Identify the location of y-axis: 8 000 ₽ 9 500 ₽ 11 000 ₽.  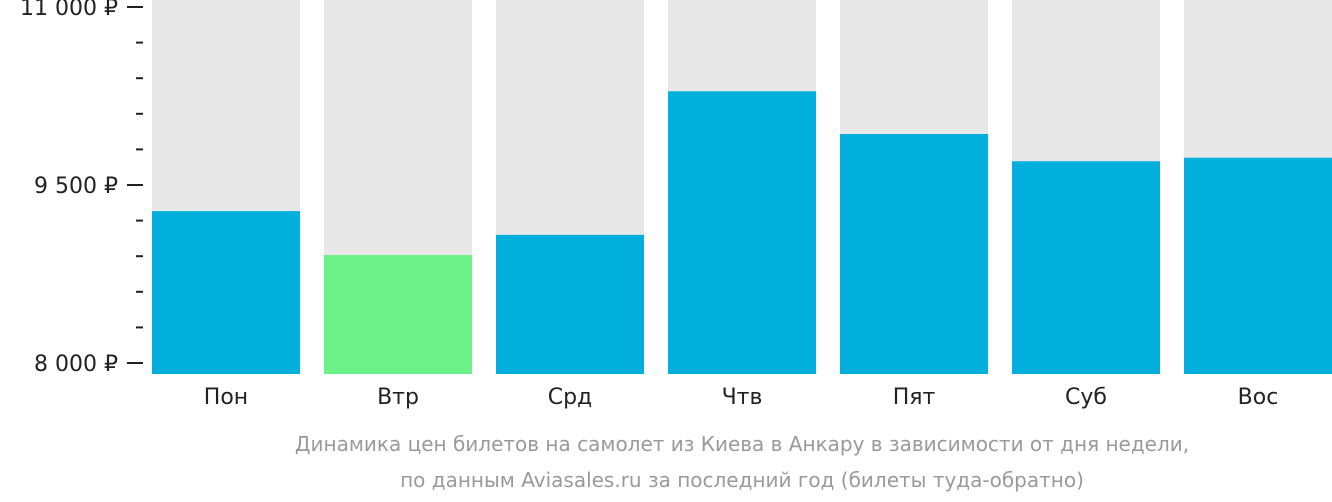
(81, 188).